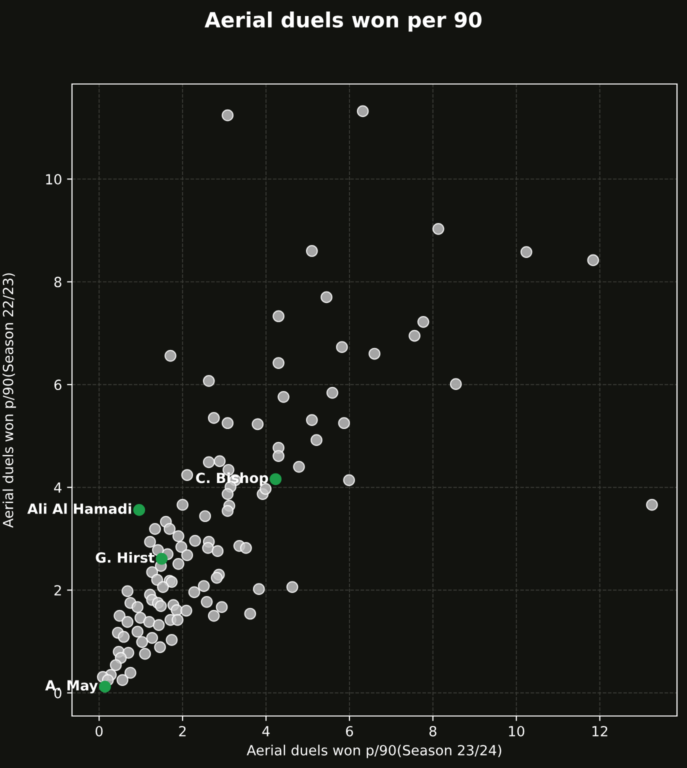  Describe the element at coordinates (54, 179) in the screenshot. I see `y-tick-label: 10` at that location.